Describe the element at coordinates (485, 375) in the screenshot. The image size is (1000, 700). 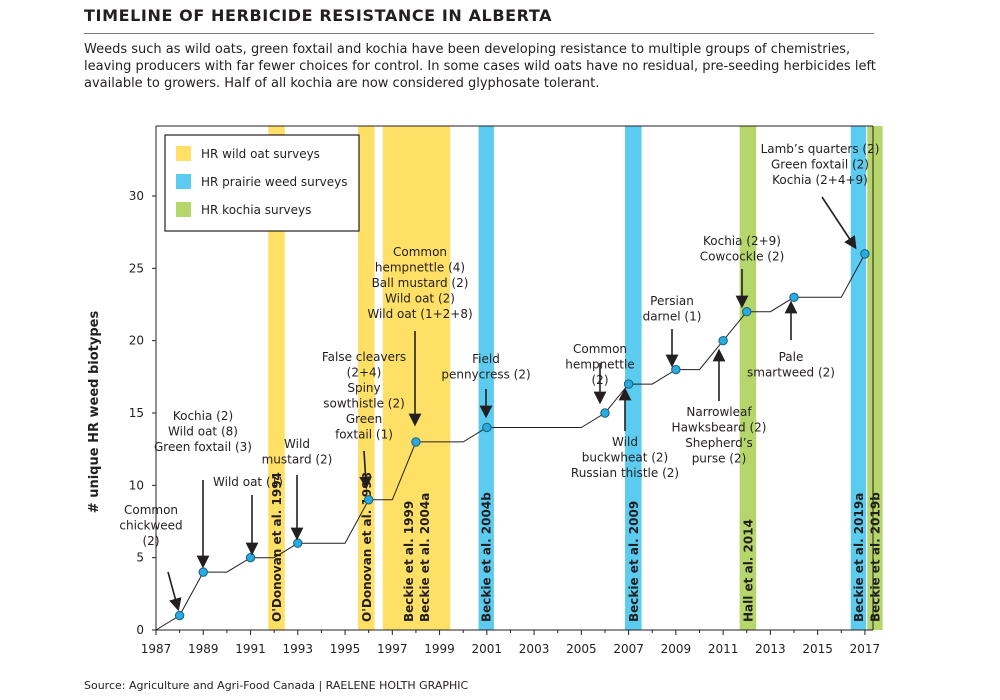
I see `annotation-line: pennycress (2)` at that location.